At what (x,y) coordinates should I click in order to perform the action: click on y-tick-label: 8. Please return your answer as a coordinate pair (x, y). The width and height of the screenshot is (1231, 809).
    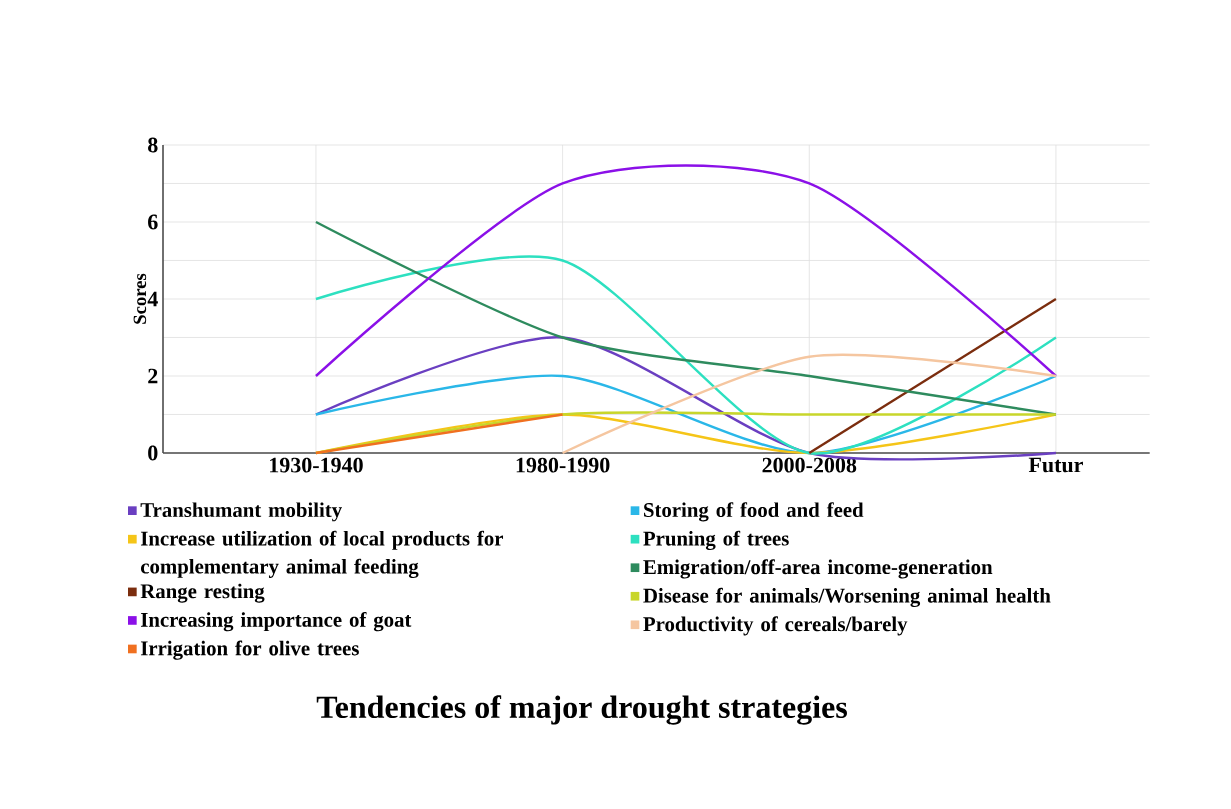
    Looking at the image, I should click on (153, 145).